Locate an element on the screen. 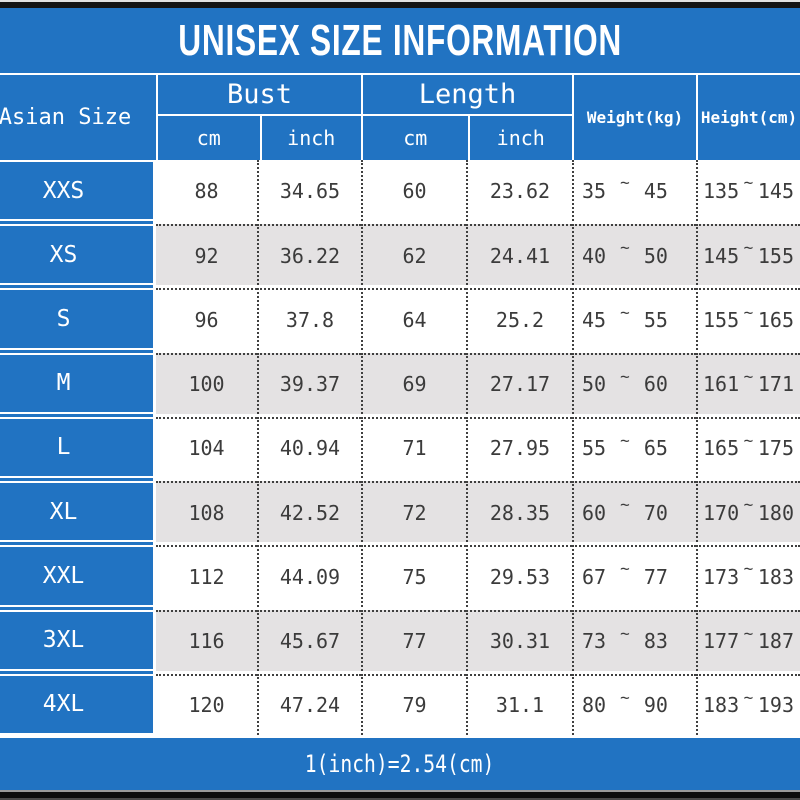  size-cell: XXL is located at coordinates (78, 576).